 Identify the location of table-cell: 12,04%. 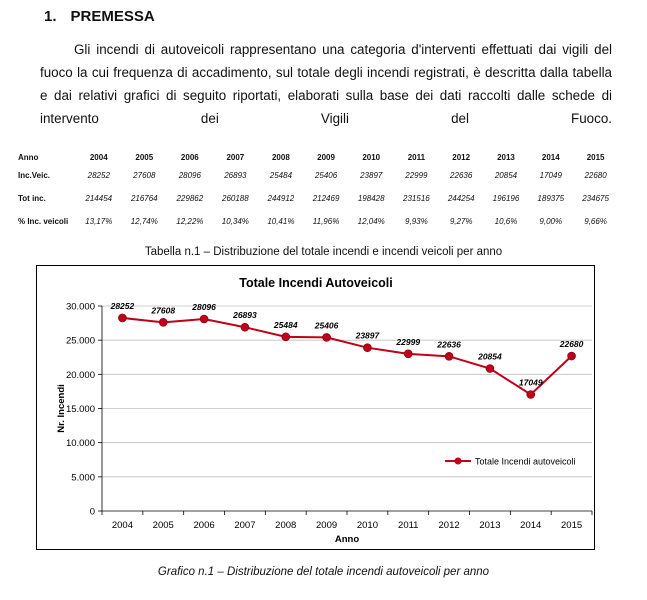
(371, 221).